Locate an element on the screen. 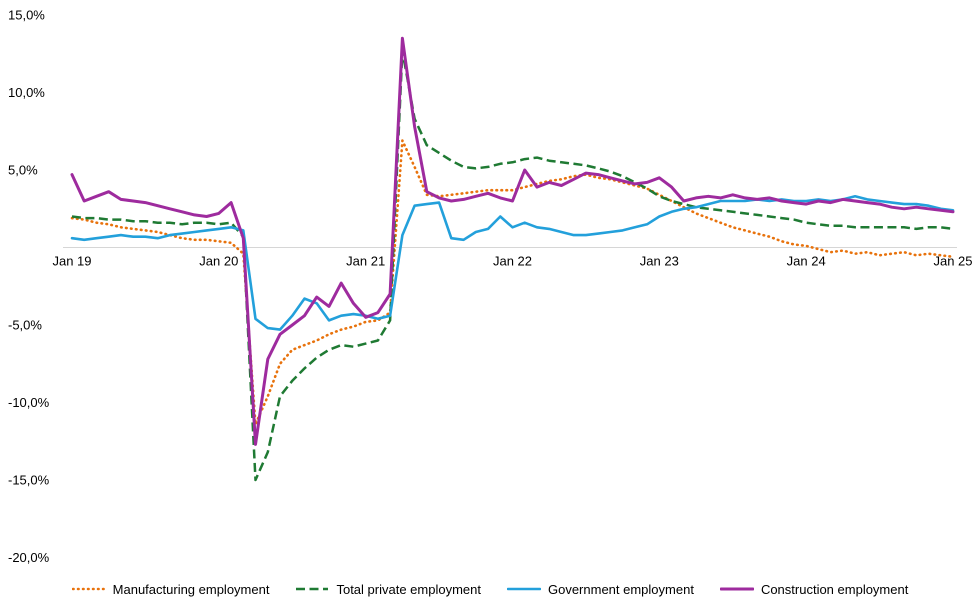 This screenshot has height=610, width=980. legend-label: Construction employment is located at coordinates (834, 589).